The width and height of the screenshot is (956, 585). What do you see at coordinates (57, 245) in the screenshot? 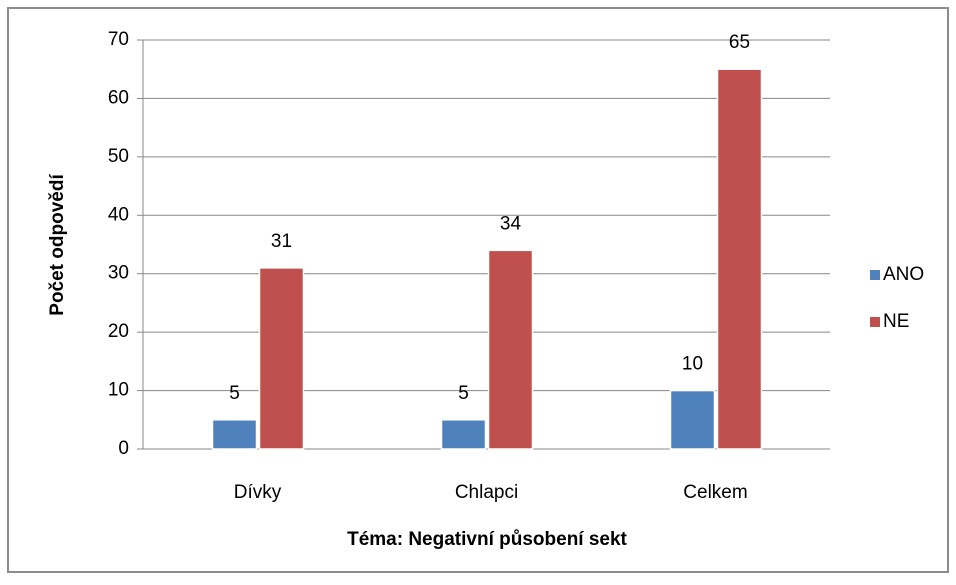
I see `y-axis-label: Počet odpovědí` at bounding box center [57, 245].